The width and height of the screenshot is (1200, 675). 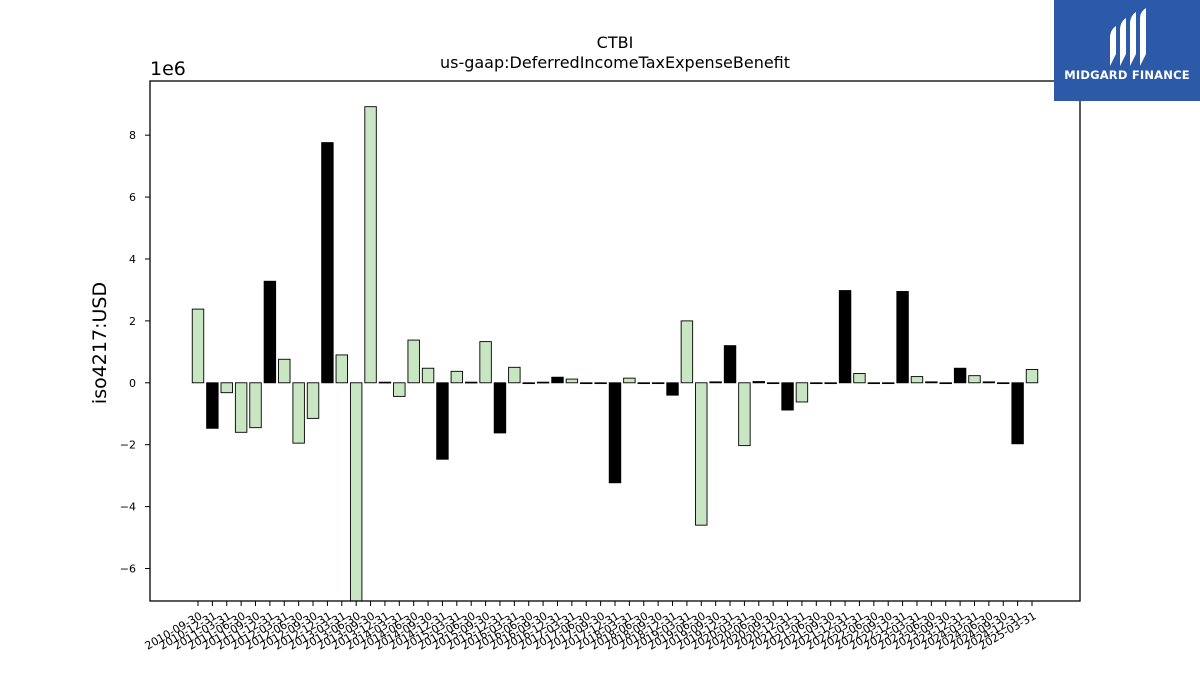 What do you see at coordinates (1127, 75) in the screenshot?
I see `logo-text: MIDGARD FINANCE` at bounding box center [1127, 75].